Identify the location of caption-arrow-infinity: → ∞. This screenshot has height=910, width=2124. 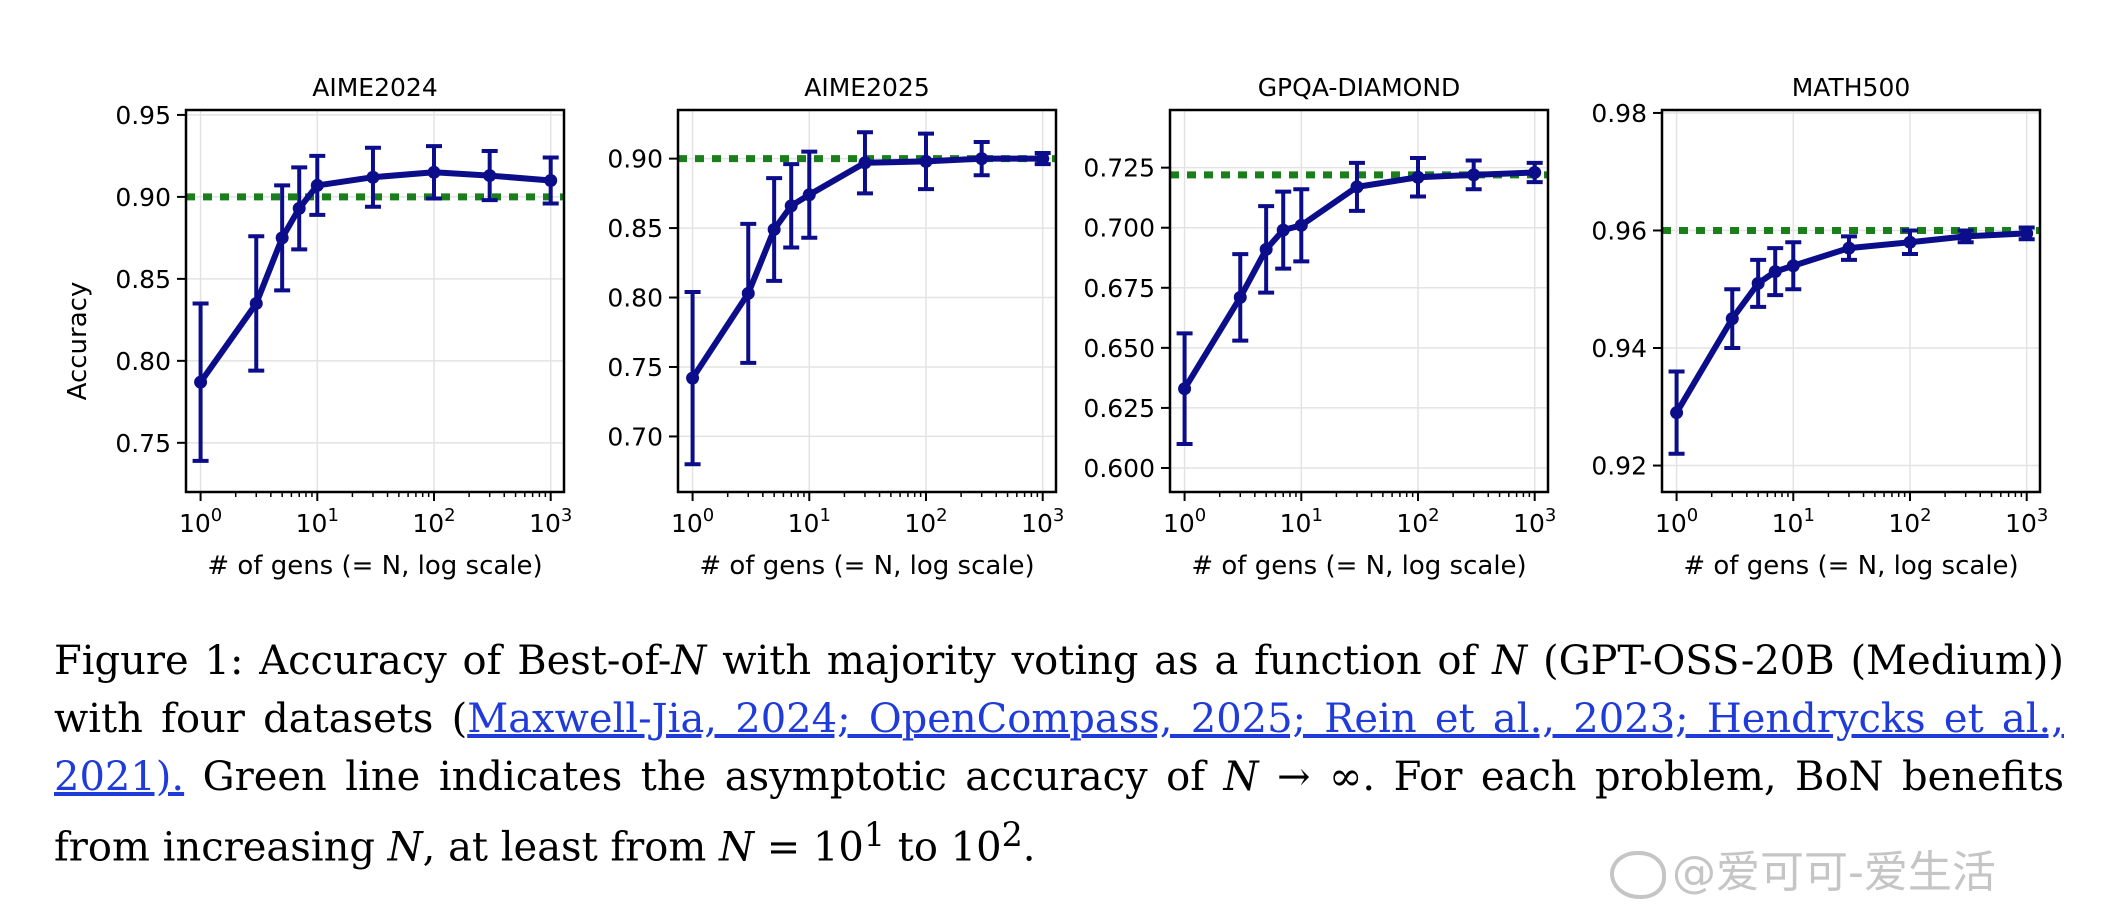
(1310, 777).